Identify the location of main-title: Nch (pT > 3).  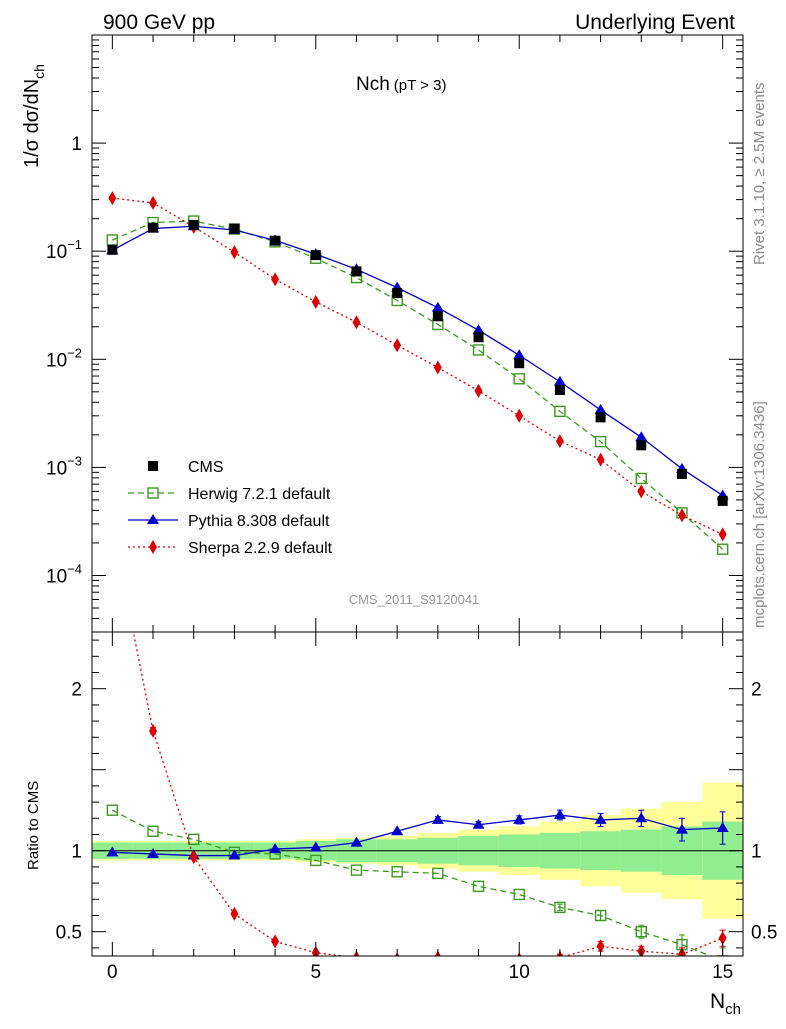
(401, 84).